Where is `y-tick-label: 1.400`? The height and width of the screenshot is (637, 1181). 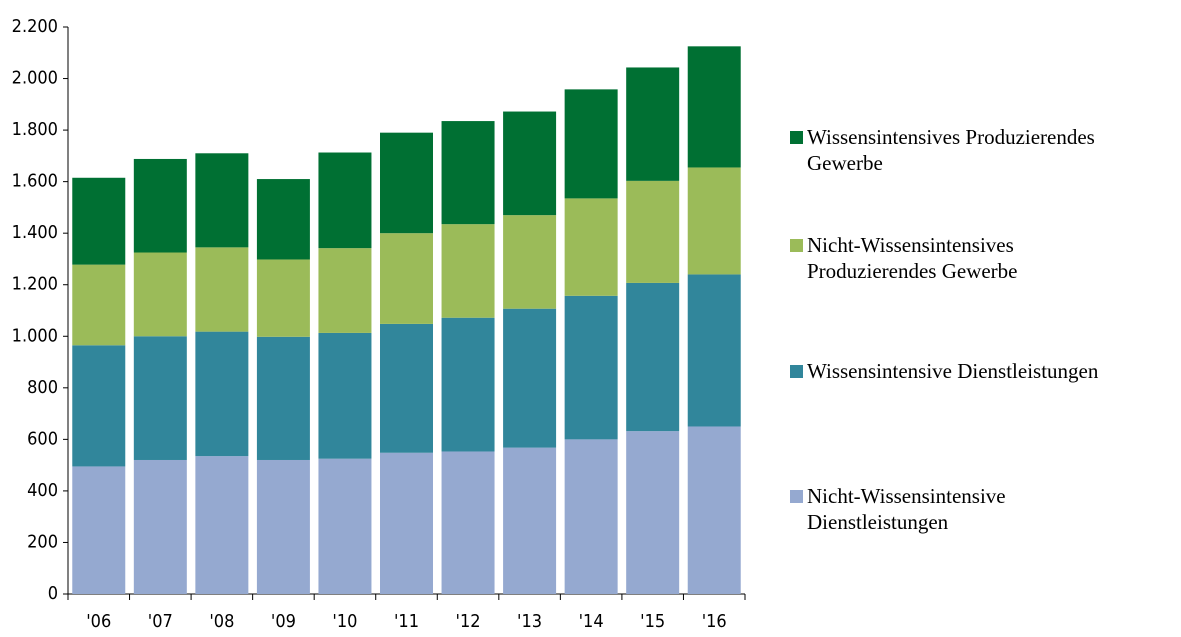 y-tick-label: 1.400 is located at coordinates (35, 232).